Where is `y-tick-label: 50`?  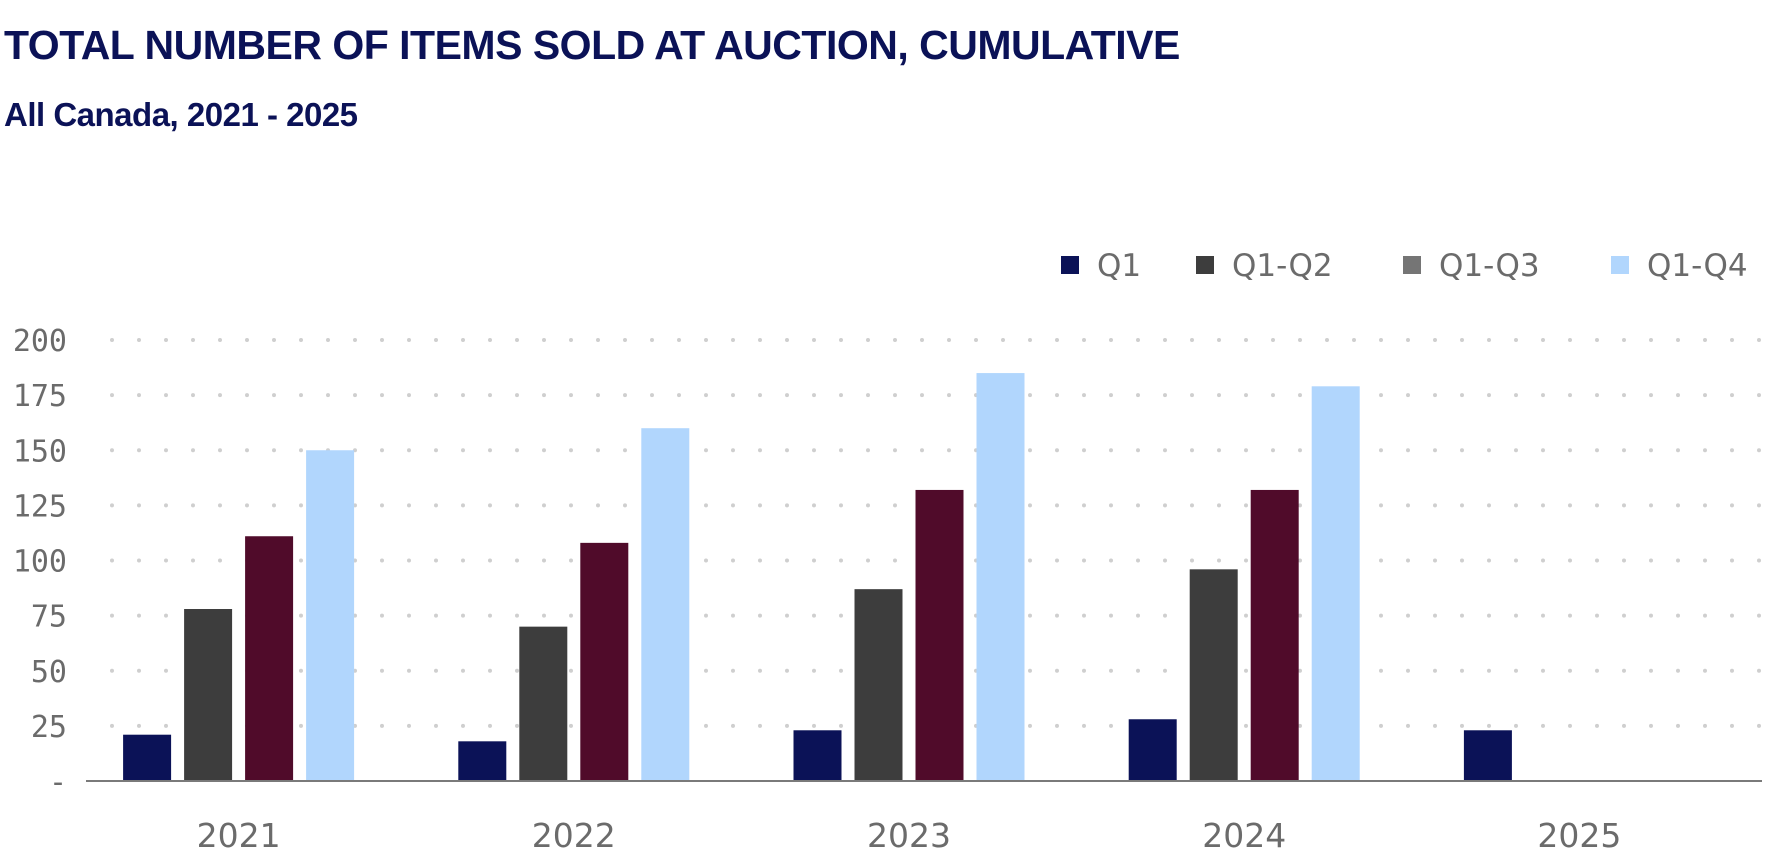 y-tick-label: 50 is located at coordinates (49, 672).